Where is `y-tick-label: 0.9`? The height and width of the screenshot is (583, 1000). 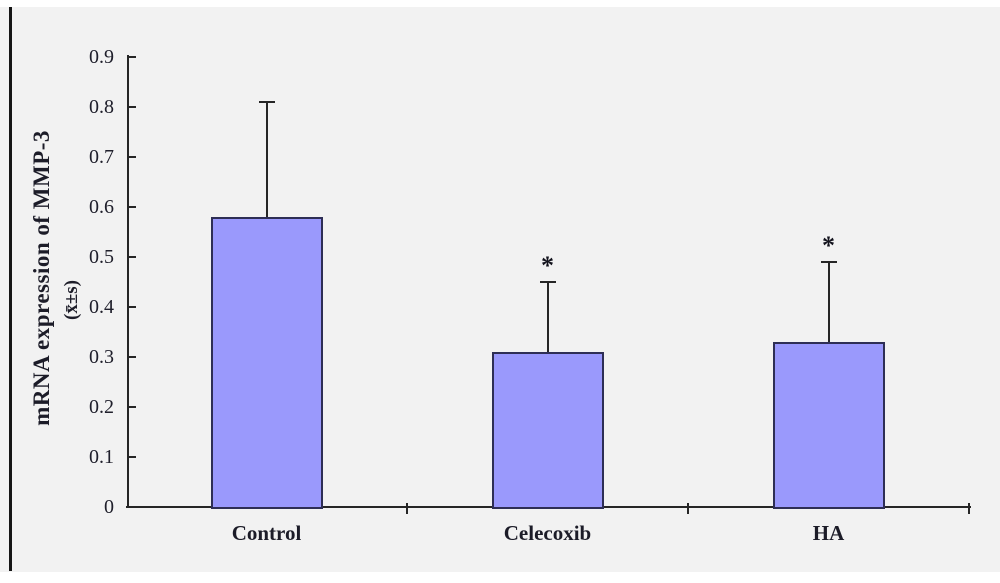 y-tick-label: 0.9 is located at coordinates (101, 57).